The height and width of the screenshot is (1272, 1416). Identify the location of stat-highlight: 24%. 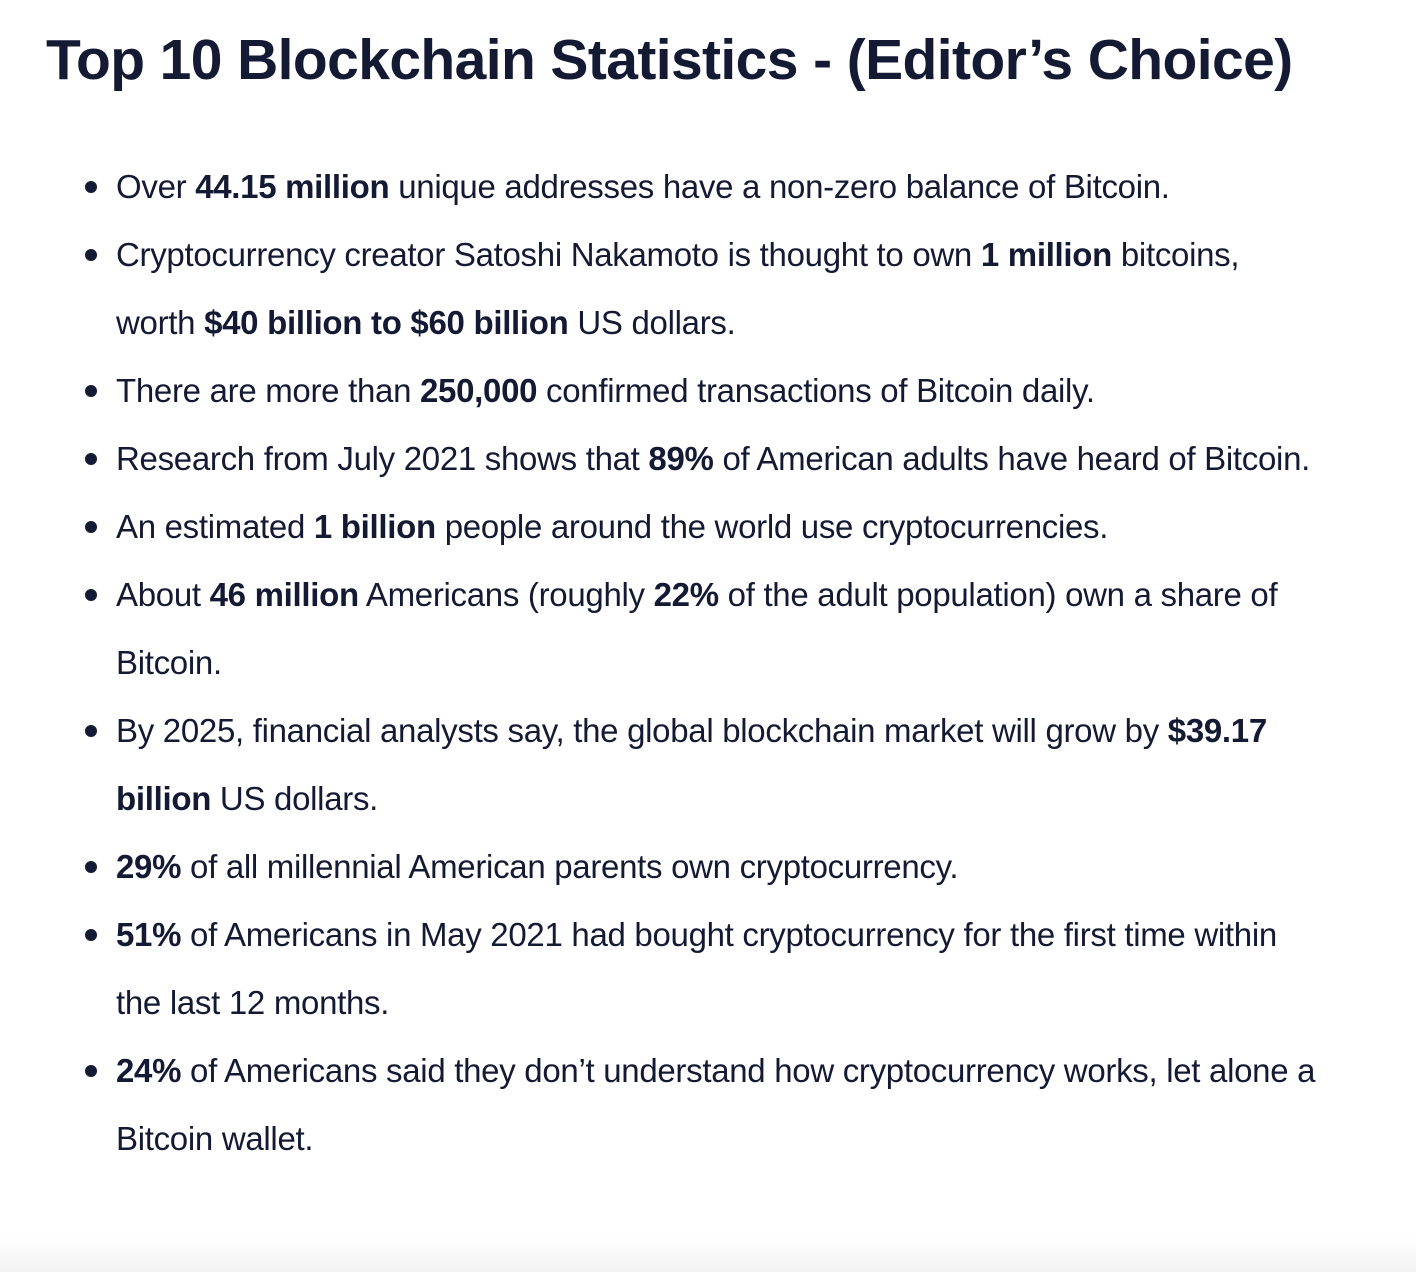
(149, 1070).